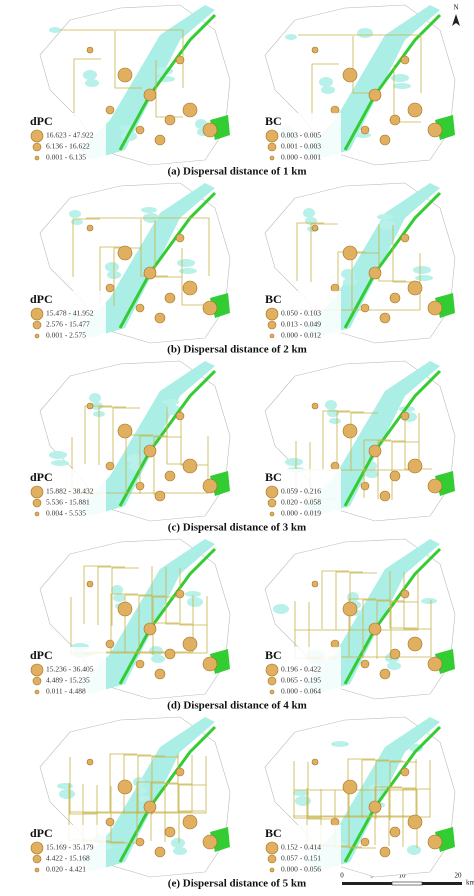  I want to click on panel-caption: (c) Dispersal distance of 3 km, so click(237, 528).